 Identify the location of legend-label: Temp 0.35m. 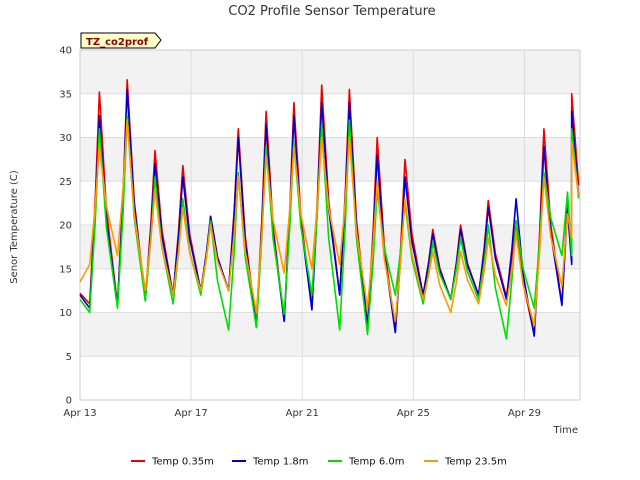
(182, 462).